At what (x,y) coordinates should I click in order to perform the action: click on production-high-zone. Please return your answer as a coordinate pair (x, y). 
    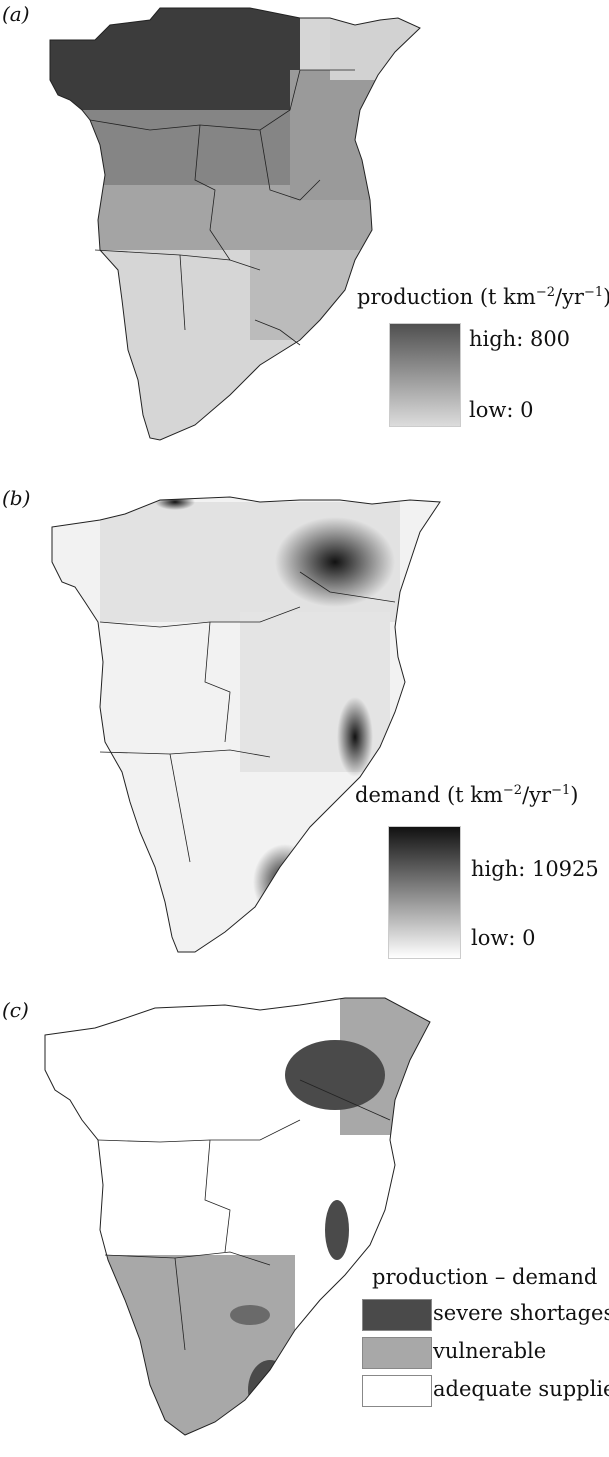
    Looking at the image, I should click on (175, 61).